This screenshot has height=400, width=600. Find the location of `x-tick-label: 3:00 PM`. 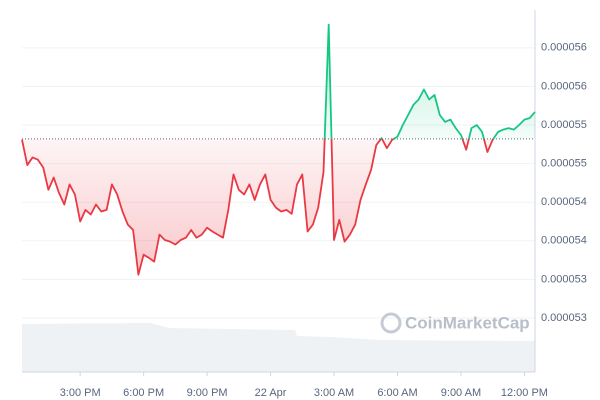

x-tick-label: 3:00 PM is located at coordinates (80, 393).